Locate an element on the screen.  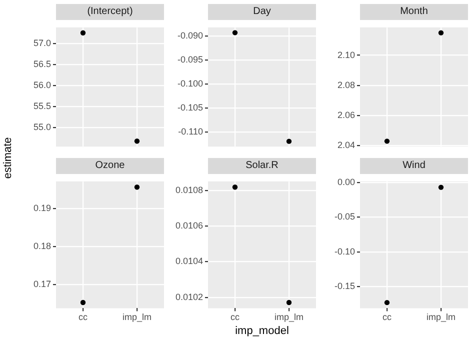
y-tick-label: 0.0102 is located at coordinates (189, 297).